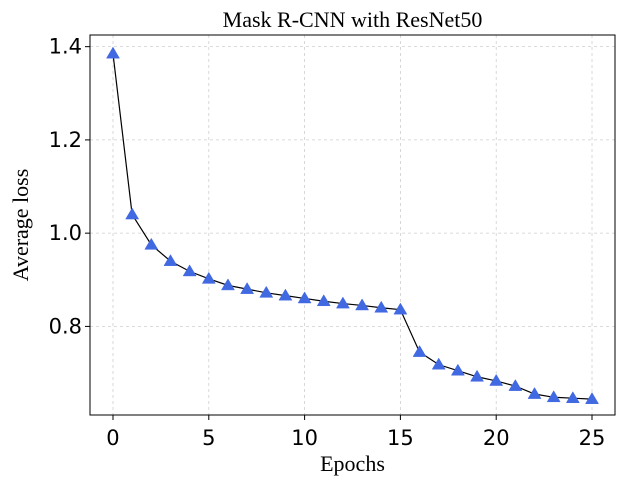 The image size is (640, 480). What do you see at coordinates (353, 19) in the screenshot?
I see `chart-title: Mask R-CNN with ResNet50` at bounding box center [353, 19].